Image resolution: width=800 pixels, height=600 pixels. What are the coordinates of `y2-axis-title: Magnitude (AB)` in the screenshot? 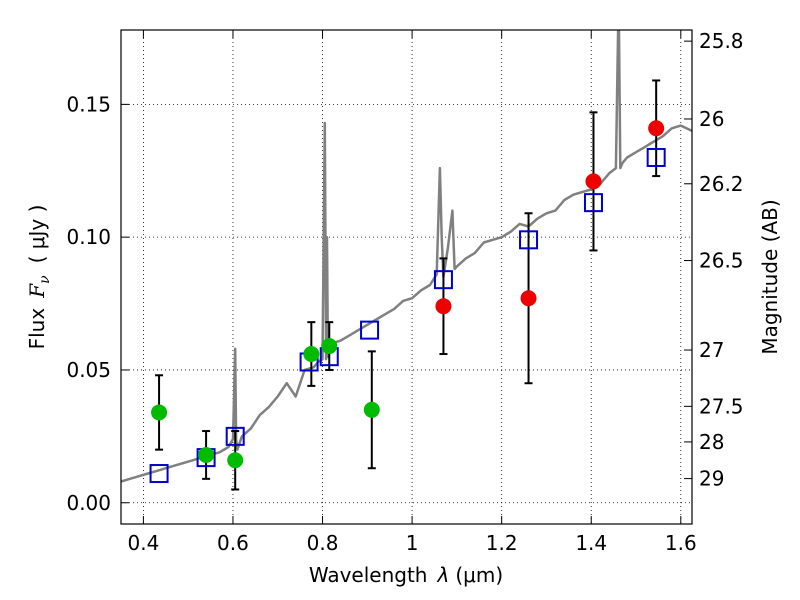 It's located at (770, 276).